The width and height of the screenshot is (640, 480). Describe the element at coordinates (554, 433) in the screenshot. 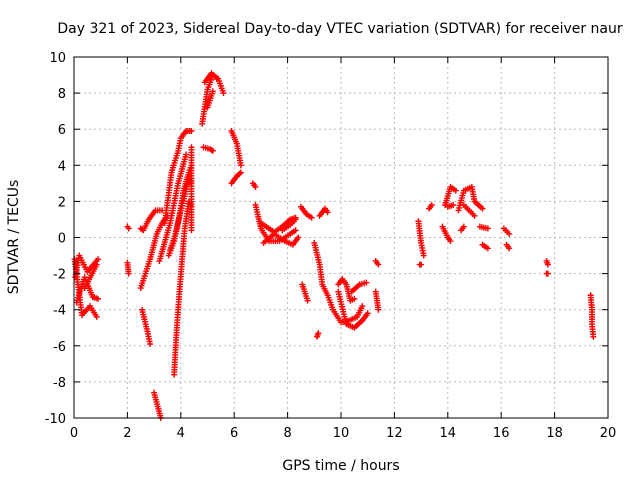

I see `x-tick-label: 18` at that location.